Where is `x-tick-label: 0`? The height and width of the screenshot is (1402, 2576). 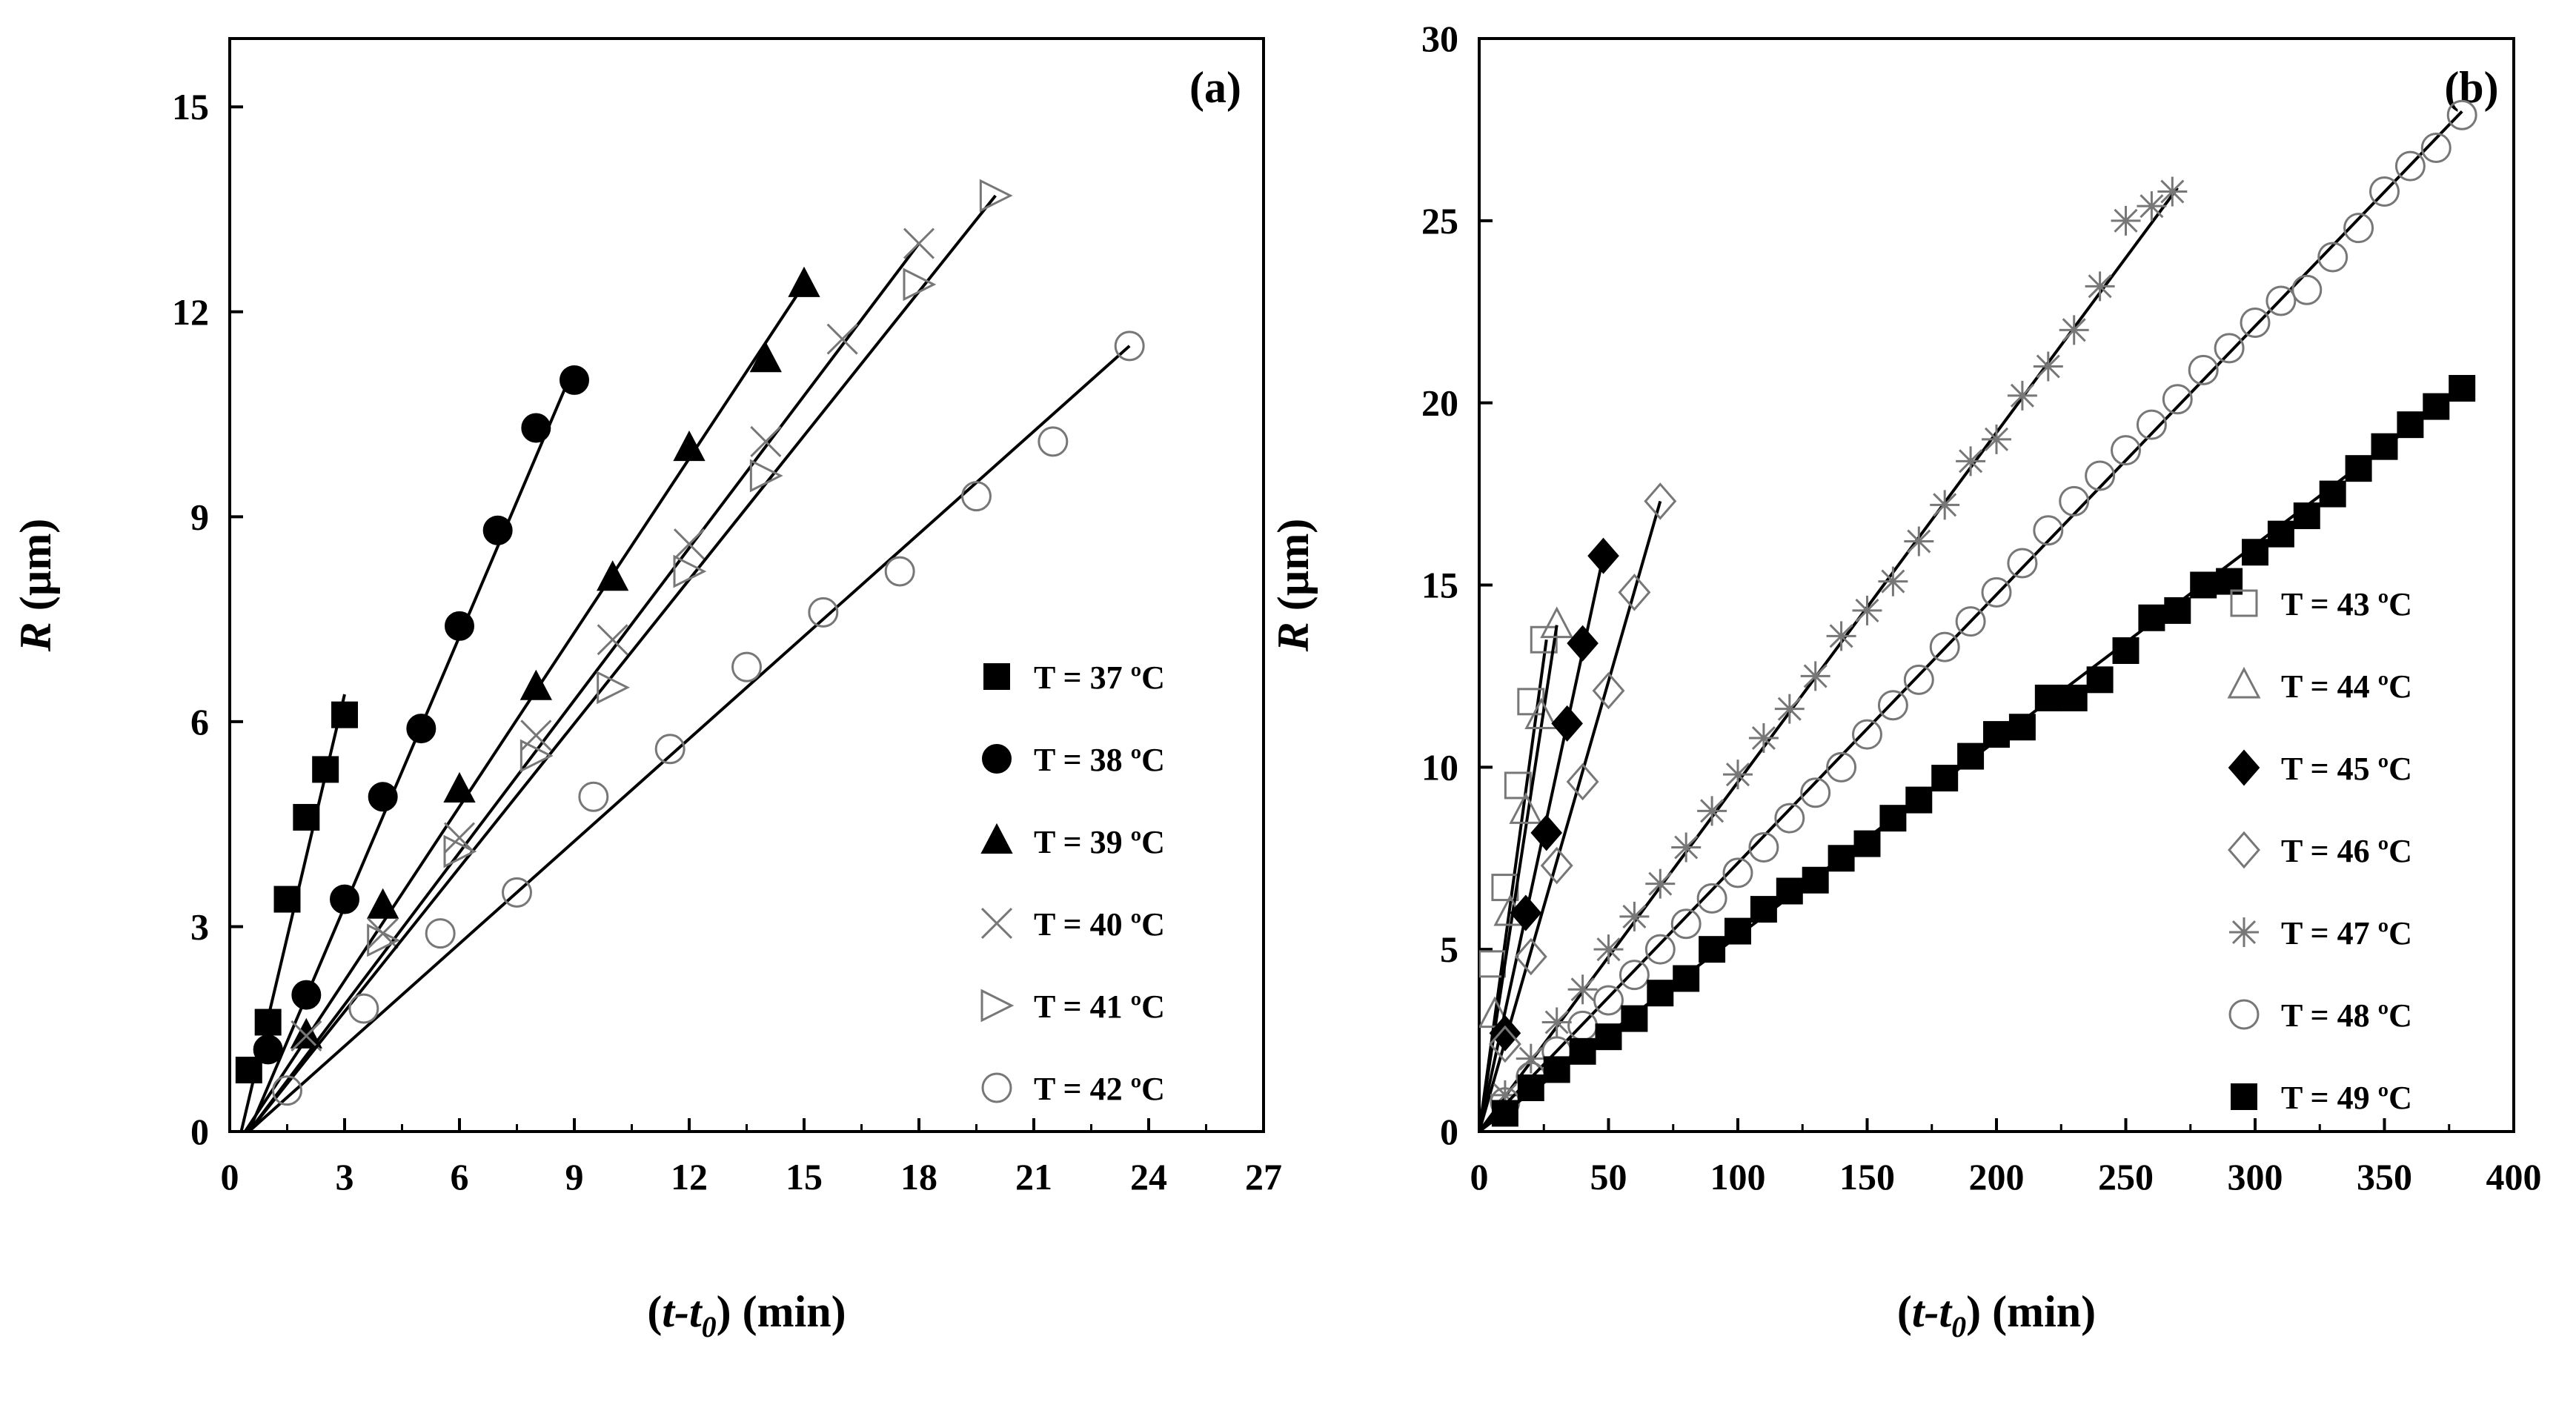 x-tick-label: 0 is located at coordinates (230, 1176).